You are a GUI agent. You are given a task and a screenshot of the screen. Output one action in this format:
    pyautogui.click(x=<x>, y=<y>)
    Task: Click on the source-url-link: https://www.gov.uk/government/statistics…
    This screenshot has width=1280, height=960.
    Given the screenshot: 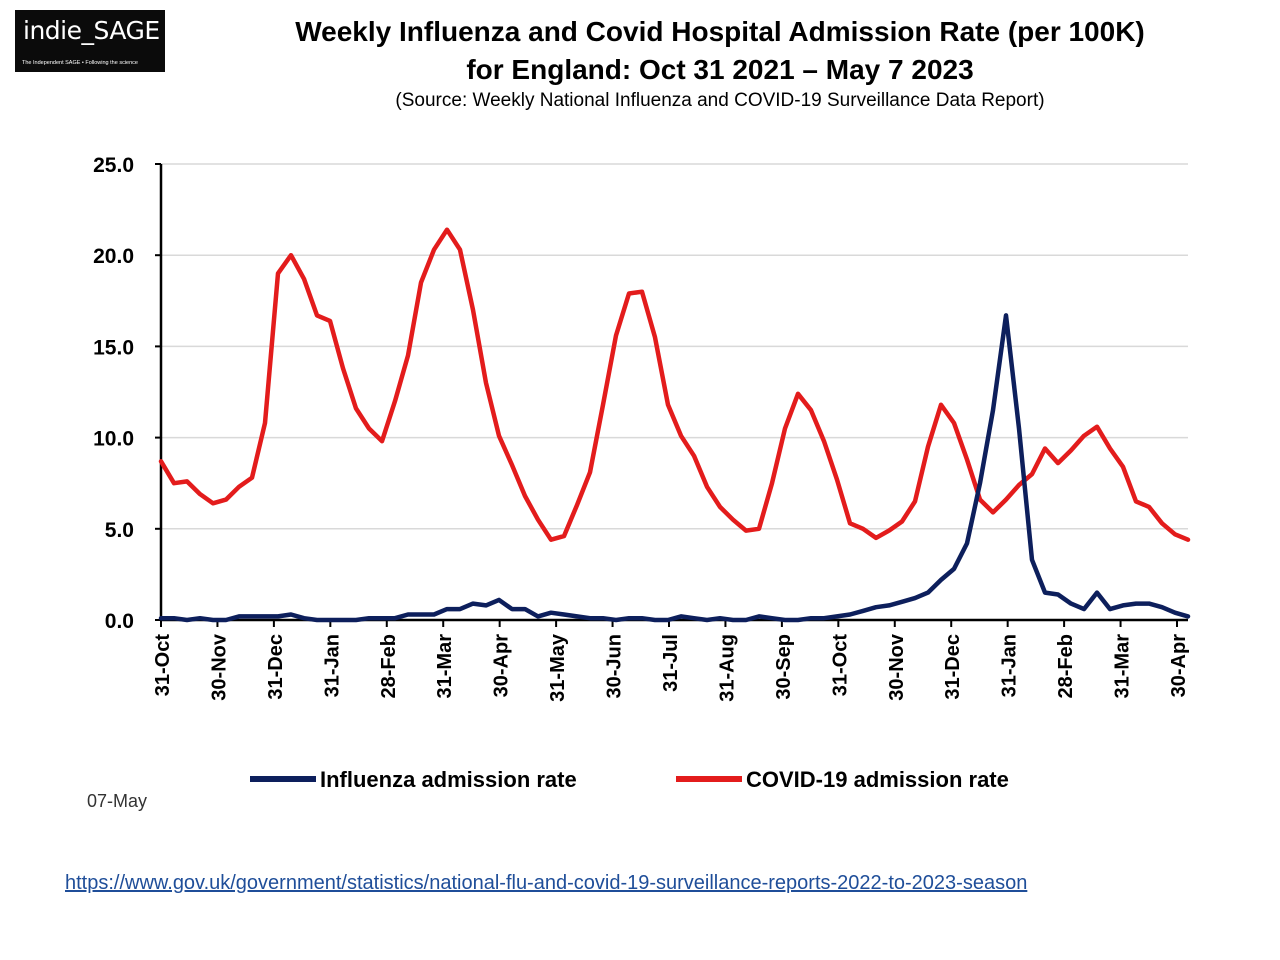 What is the action you would take?
    pyautogui.click(x=546, y=883)
    